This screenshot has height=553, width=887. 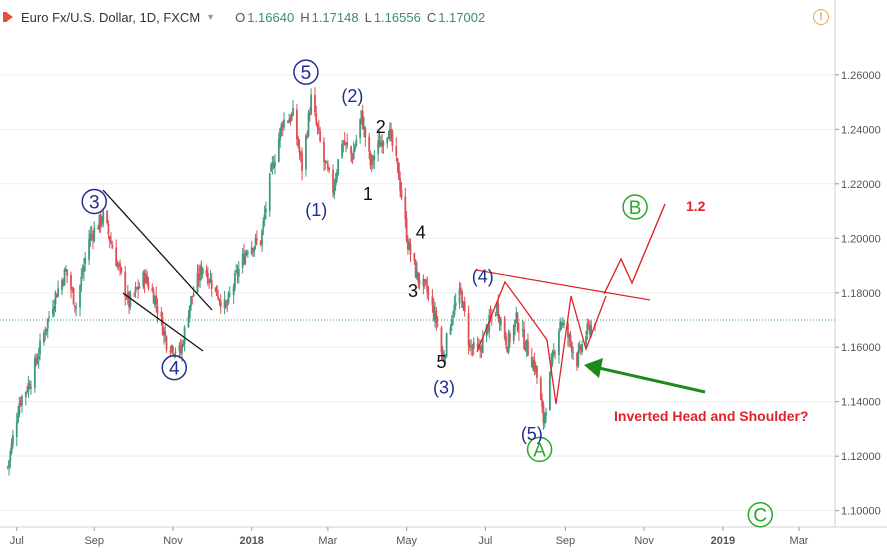 What do you see at coordinates (271, 17) in the screenshot?
I see `open-value: 1.16640` at bounding box center [271, 17].